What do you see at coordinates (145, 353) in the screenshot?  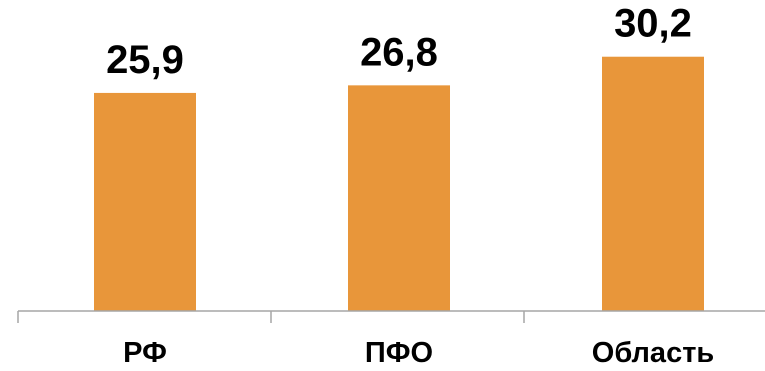 I see `category-label-1: РФ` at bounding box center [145, 353].